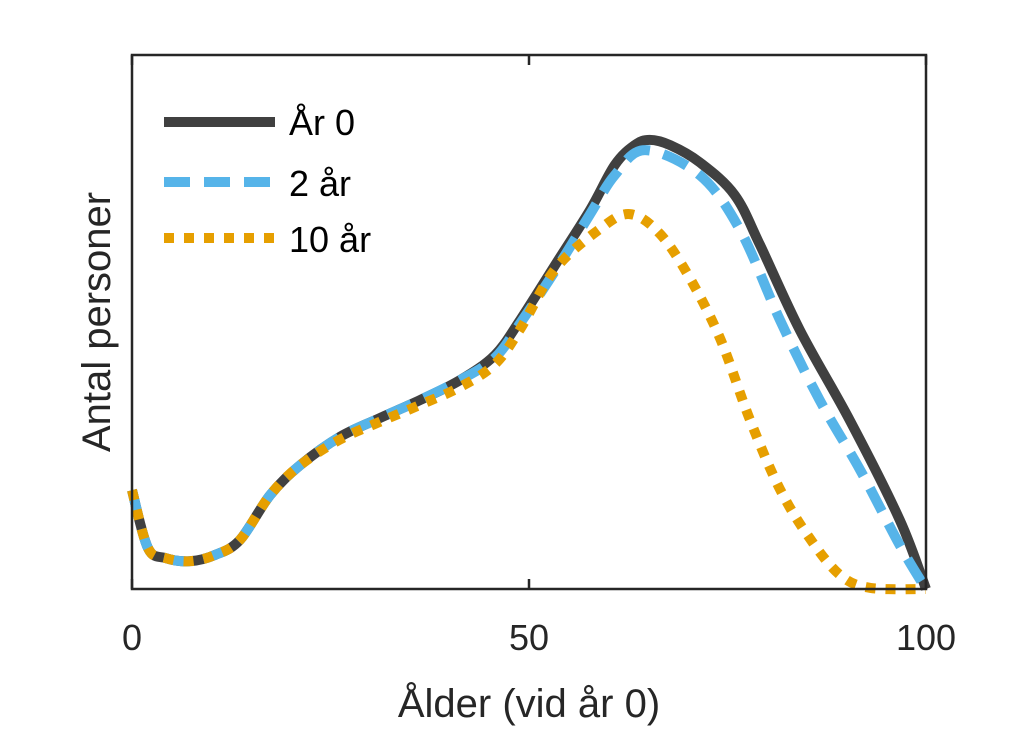  What do you see at coordinates (529, 637) in the screenshot?
I see `x-tick-label: 50` at bounding box center [529, 637].